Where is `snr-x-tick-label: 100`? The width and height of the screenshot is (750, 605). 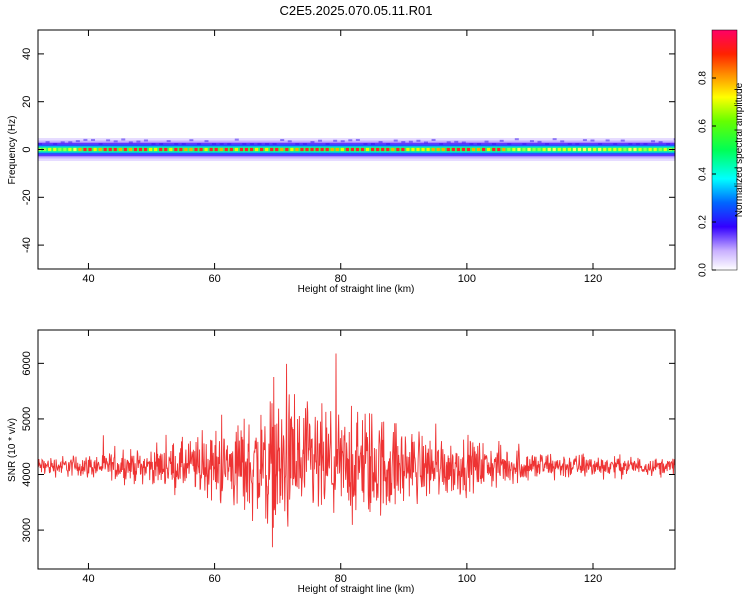 snr-x-tick-label: 100 is located at coordinates (467, 579).